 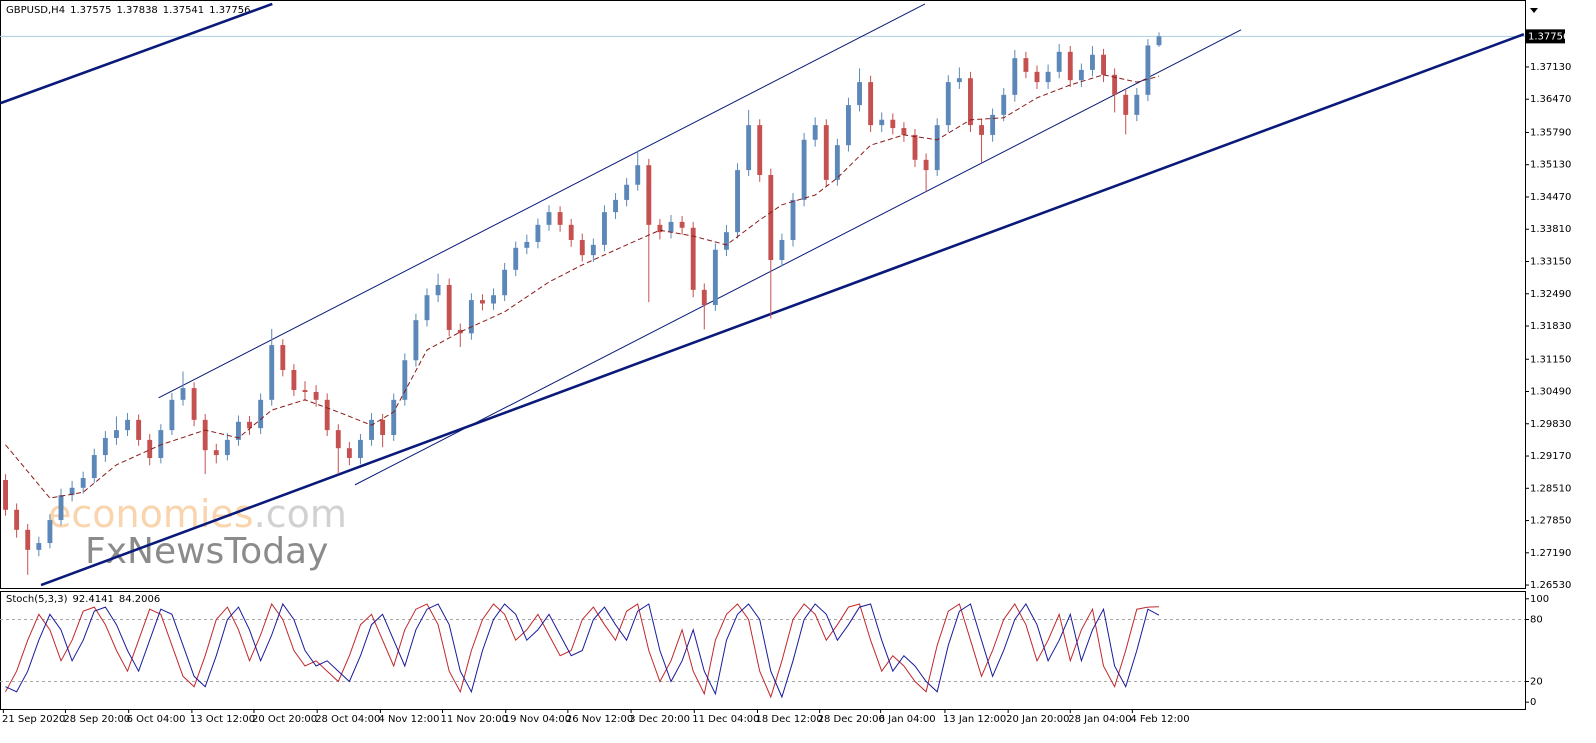 I want to click on x-tick-label: 28 Dec 20:00, so click(x=851, y=719).